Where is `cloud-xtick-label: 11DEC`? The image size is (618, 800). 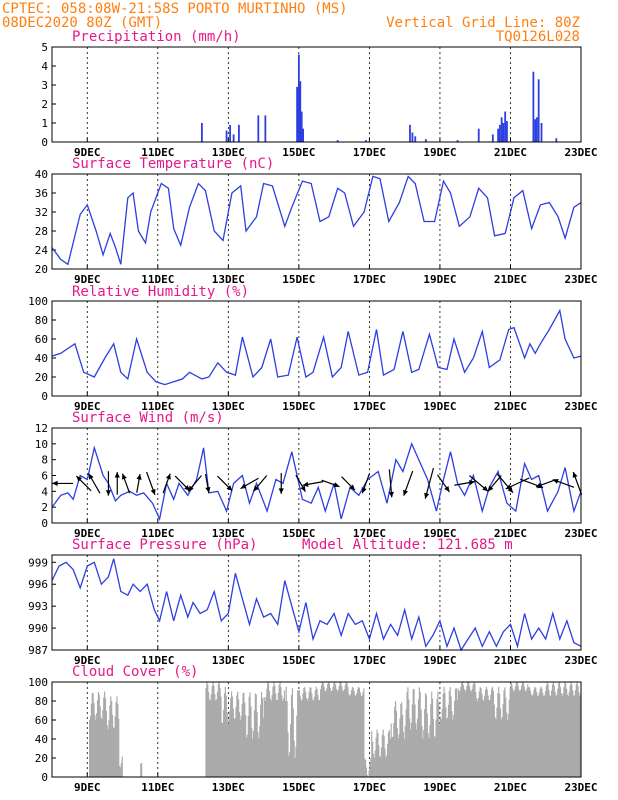 cloud-xtick-label: 11DEC is located at coordinates (157, 787).